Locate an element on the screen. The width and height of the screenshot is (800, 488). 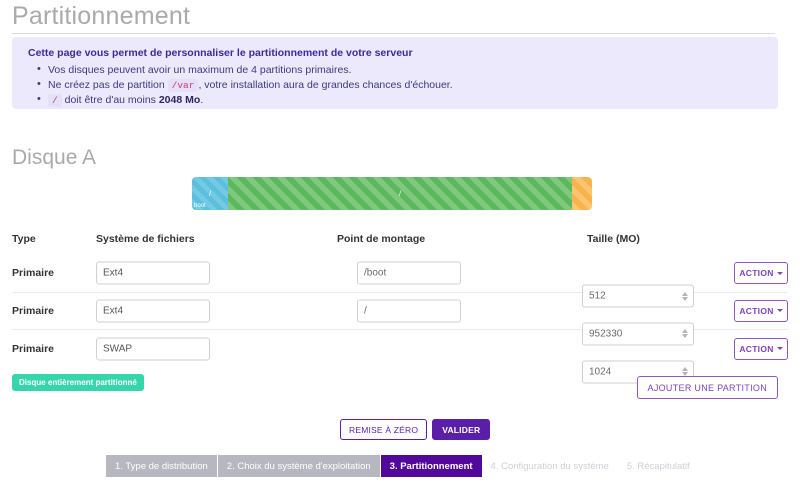
info-bullet-3-bold: 2048 Mo is located at coordinates (179, 100).